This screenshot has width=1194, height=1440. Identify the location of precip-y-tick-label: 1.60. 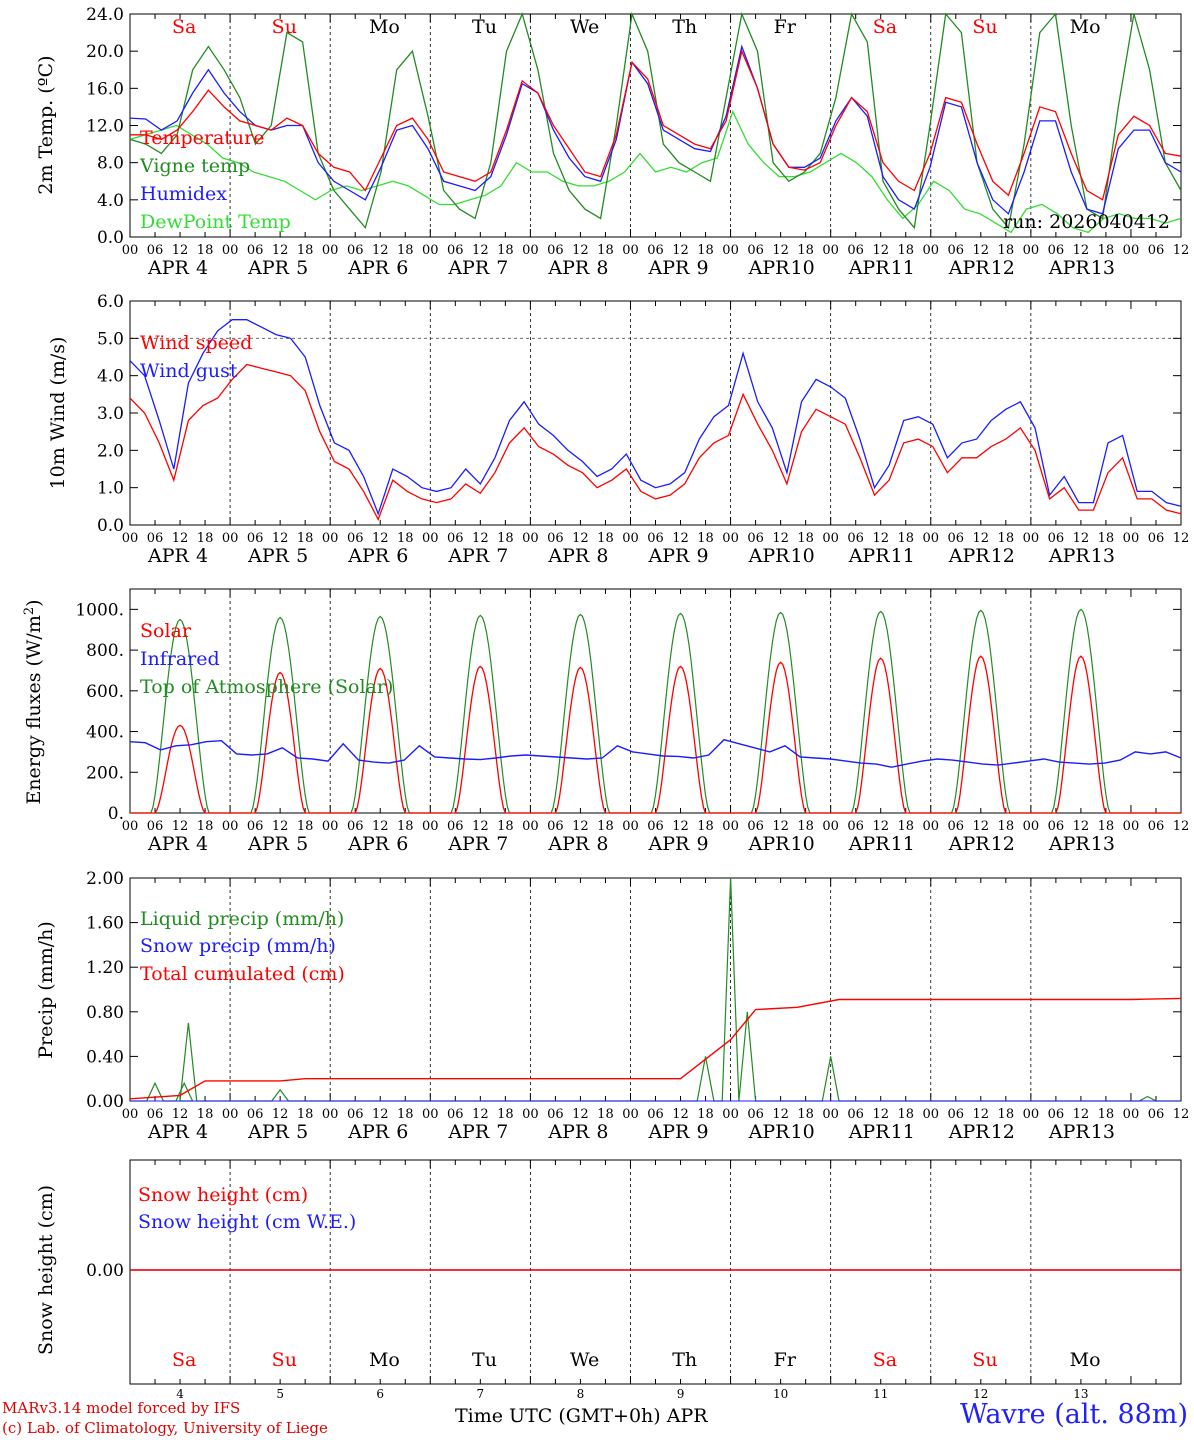
(105, 924).